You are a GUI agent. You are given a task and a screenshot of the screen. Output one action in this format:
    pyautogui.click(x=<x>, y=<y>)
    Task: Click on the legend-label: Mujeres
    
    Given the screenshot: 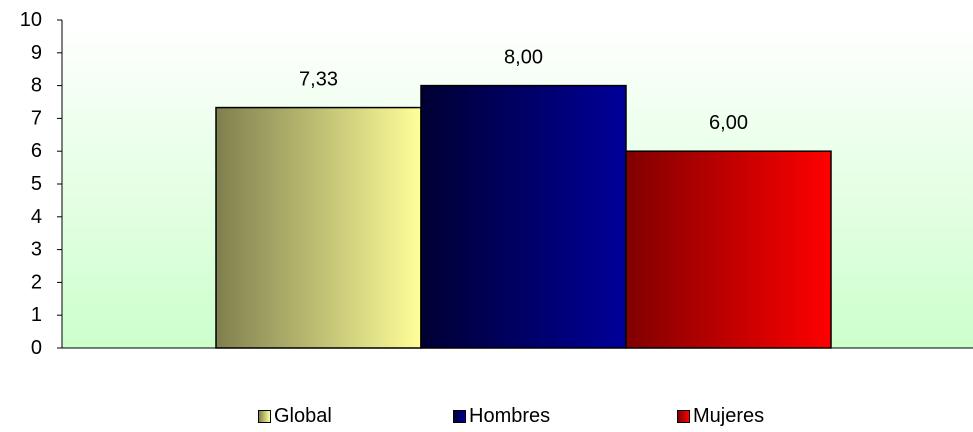 What is the action you would take?
    pyautogui.click(x=729, y=416)
    